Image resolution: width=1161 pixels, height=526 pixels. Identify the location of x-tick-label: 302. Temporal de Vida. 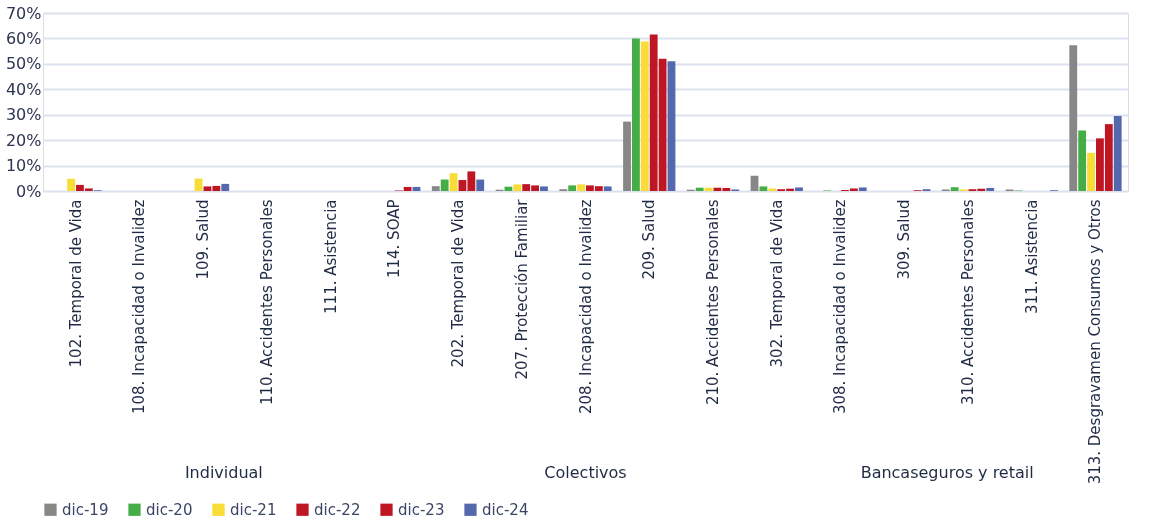
(776, 283).